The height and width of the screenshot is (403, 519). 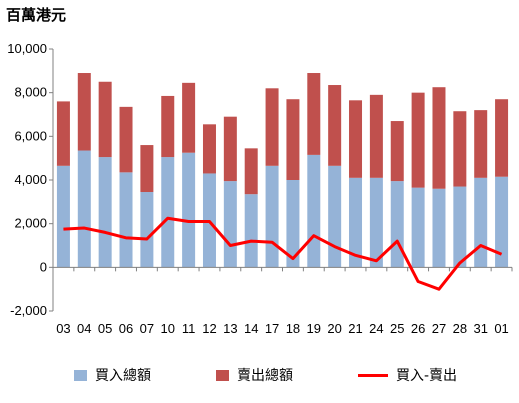 What do you see at coordinates (373, 375) in the screenshot?
I see `legend-line-net` at bounding box center [373, 375].